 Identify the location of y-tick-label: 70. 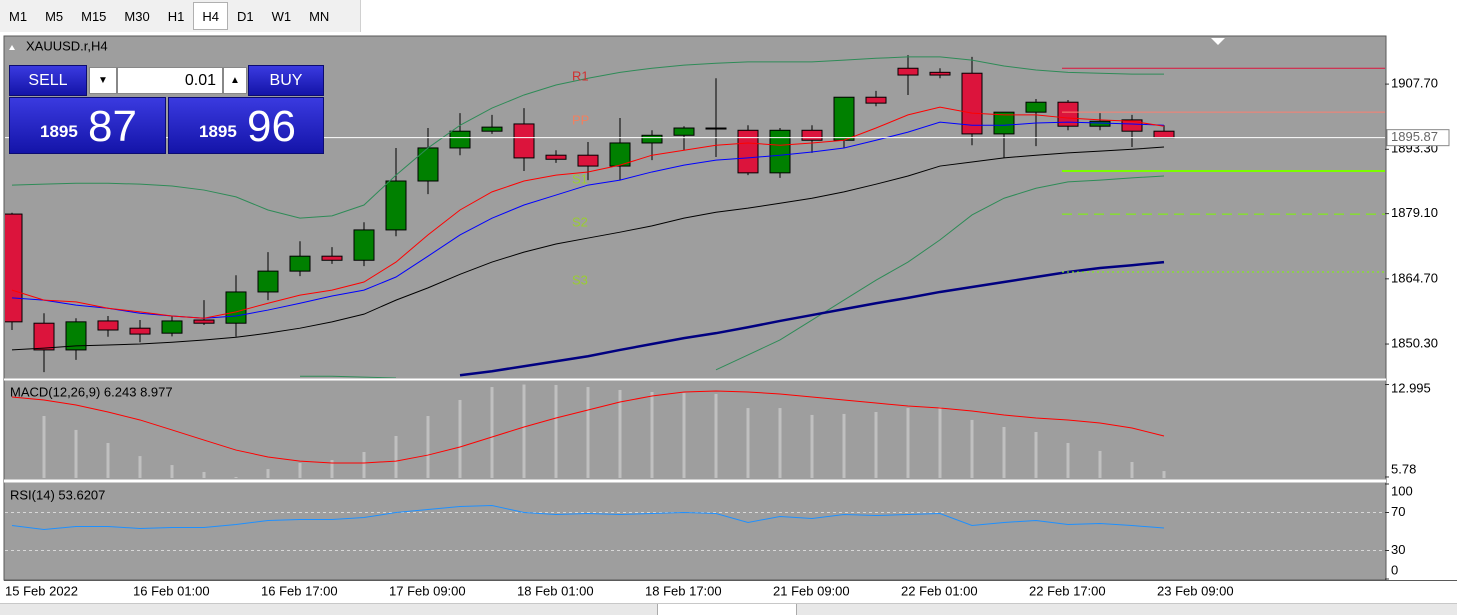
(1398, 511).